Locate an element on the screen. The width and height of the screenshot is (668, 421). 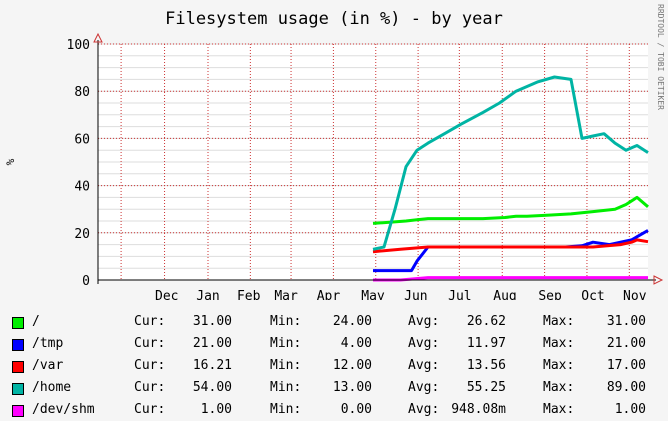
y-tick-label: 20 is located at coordinates (82, 234).